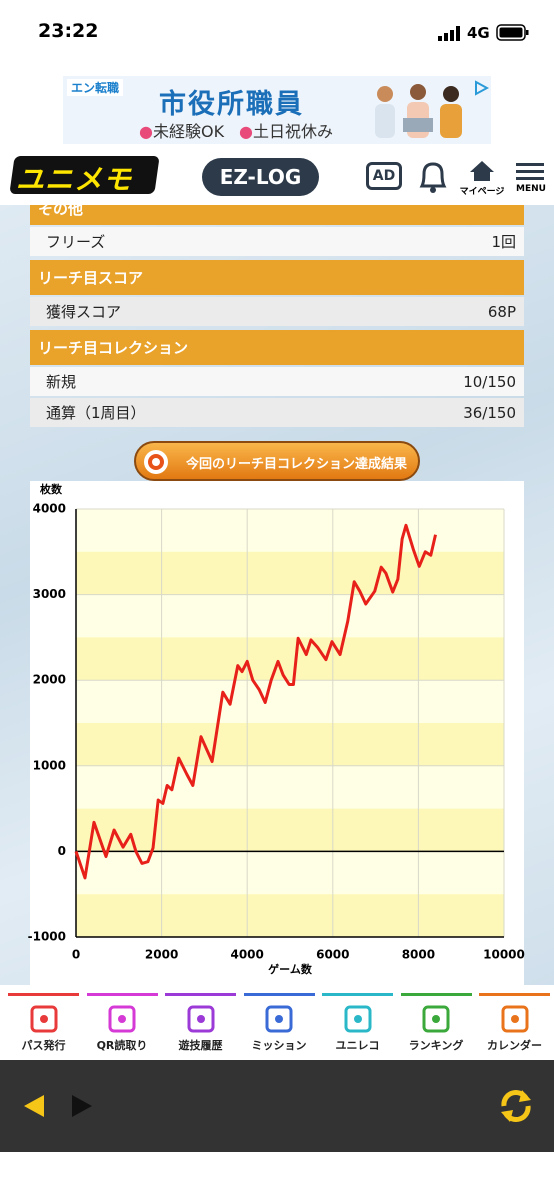 The image size is (554, 1199). Describe the element at coordinates (501, 311) in the screenshot. I see `row-value: 68P` at that location.